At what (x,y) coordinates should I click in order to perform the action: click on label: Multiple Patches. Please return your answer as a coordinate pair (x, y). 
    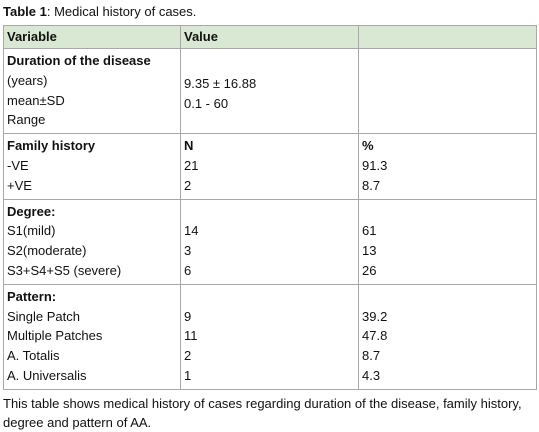
    Looking at the image, I should click on (55, 336).